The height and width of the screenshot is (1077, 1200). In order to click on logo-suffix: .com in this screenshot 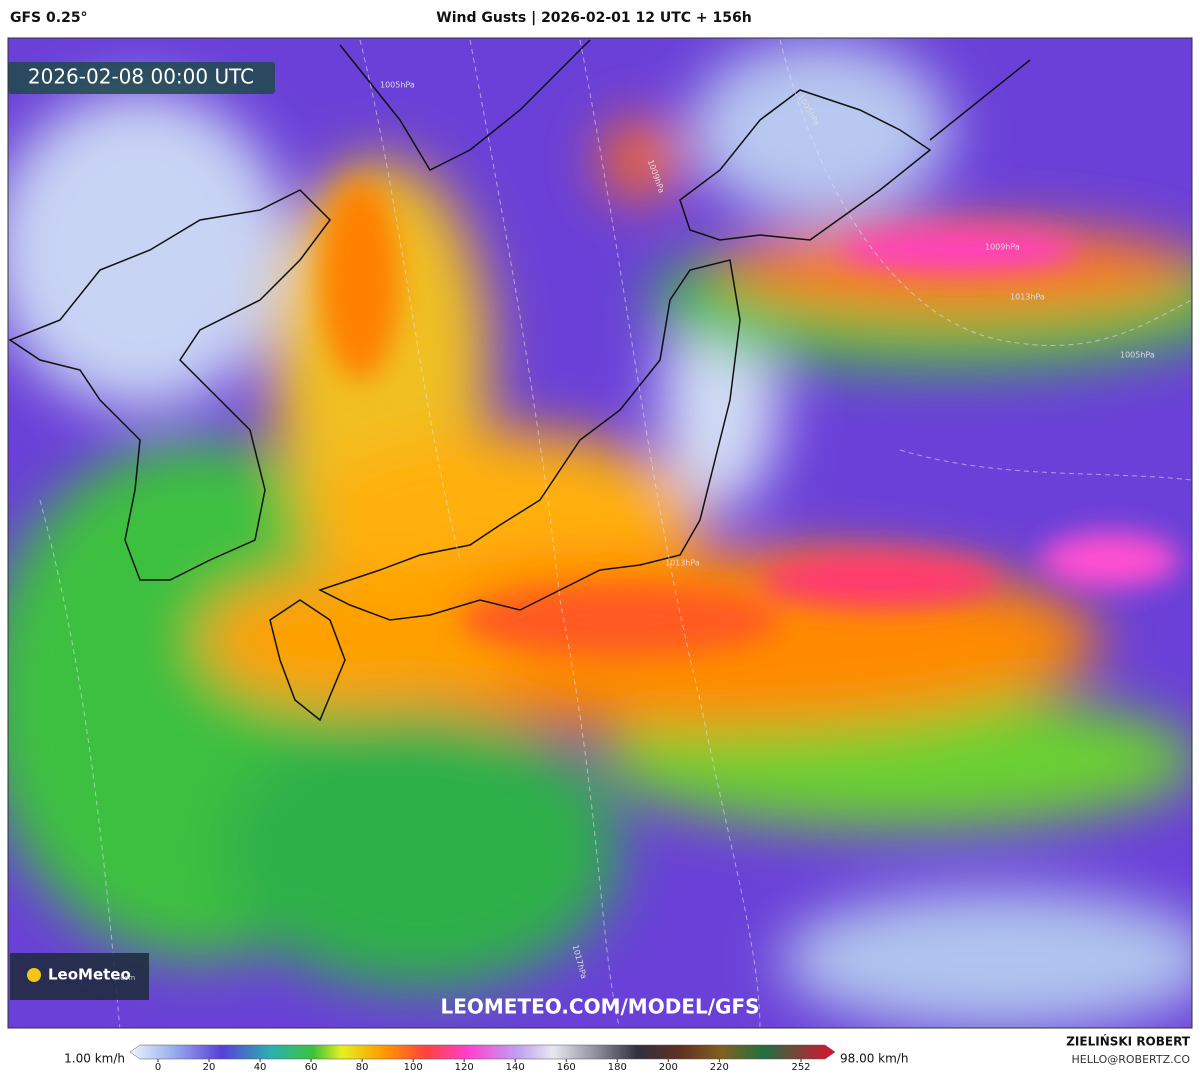, I will do `click(126, 978)`.